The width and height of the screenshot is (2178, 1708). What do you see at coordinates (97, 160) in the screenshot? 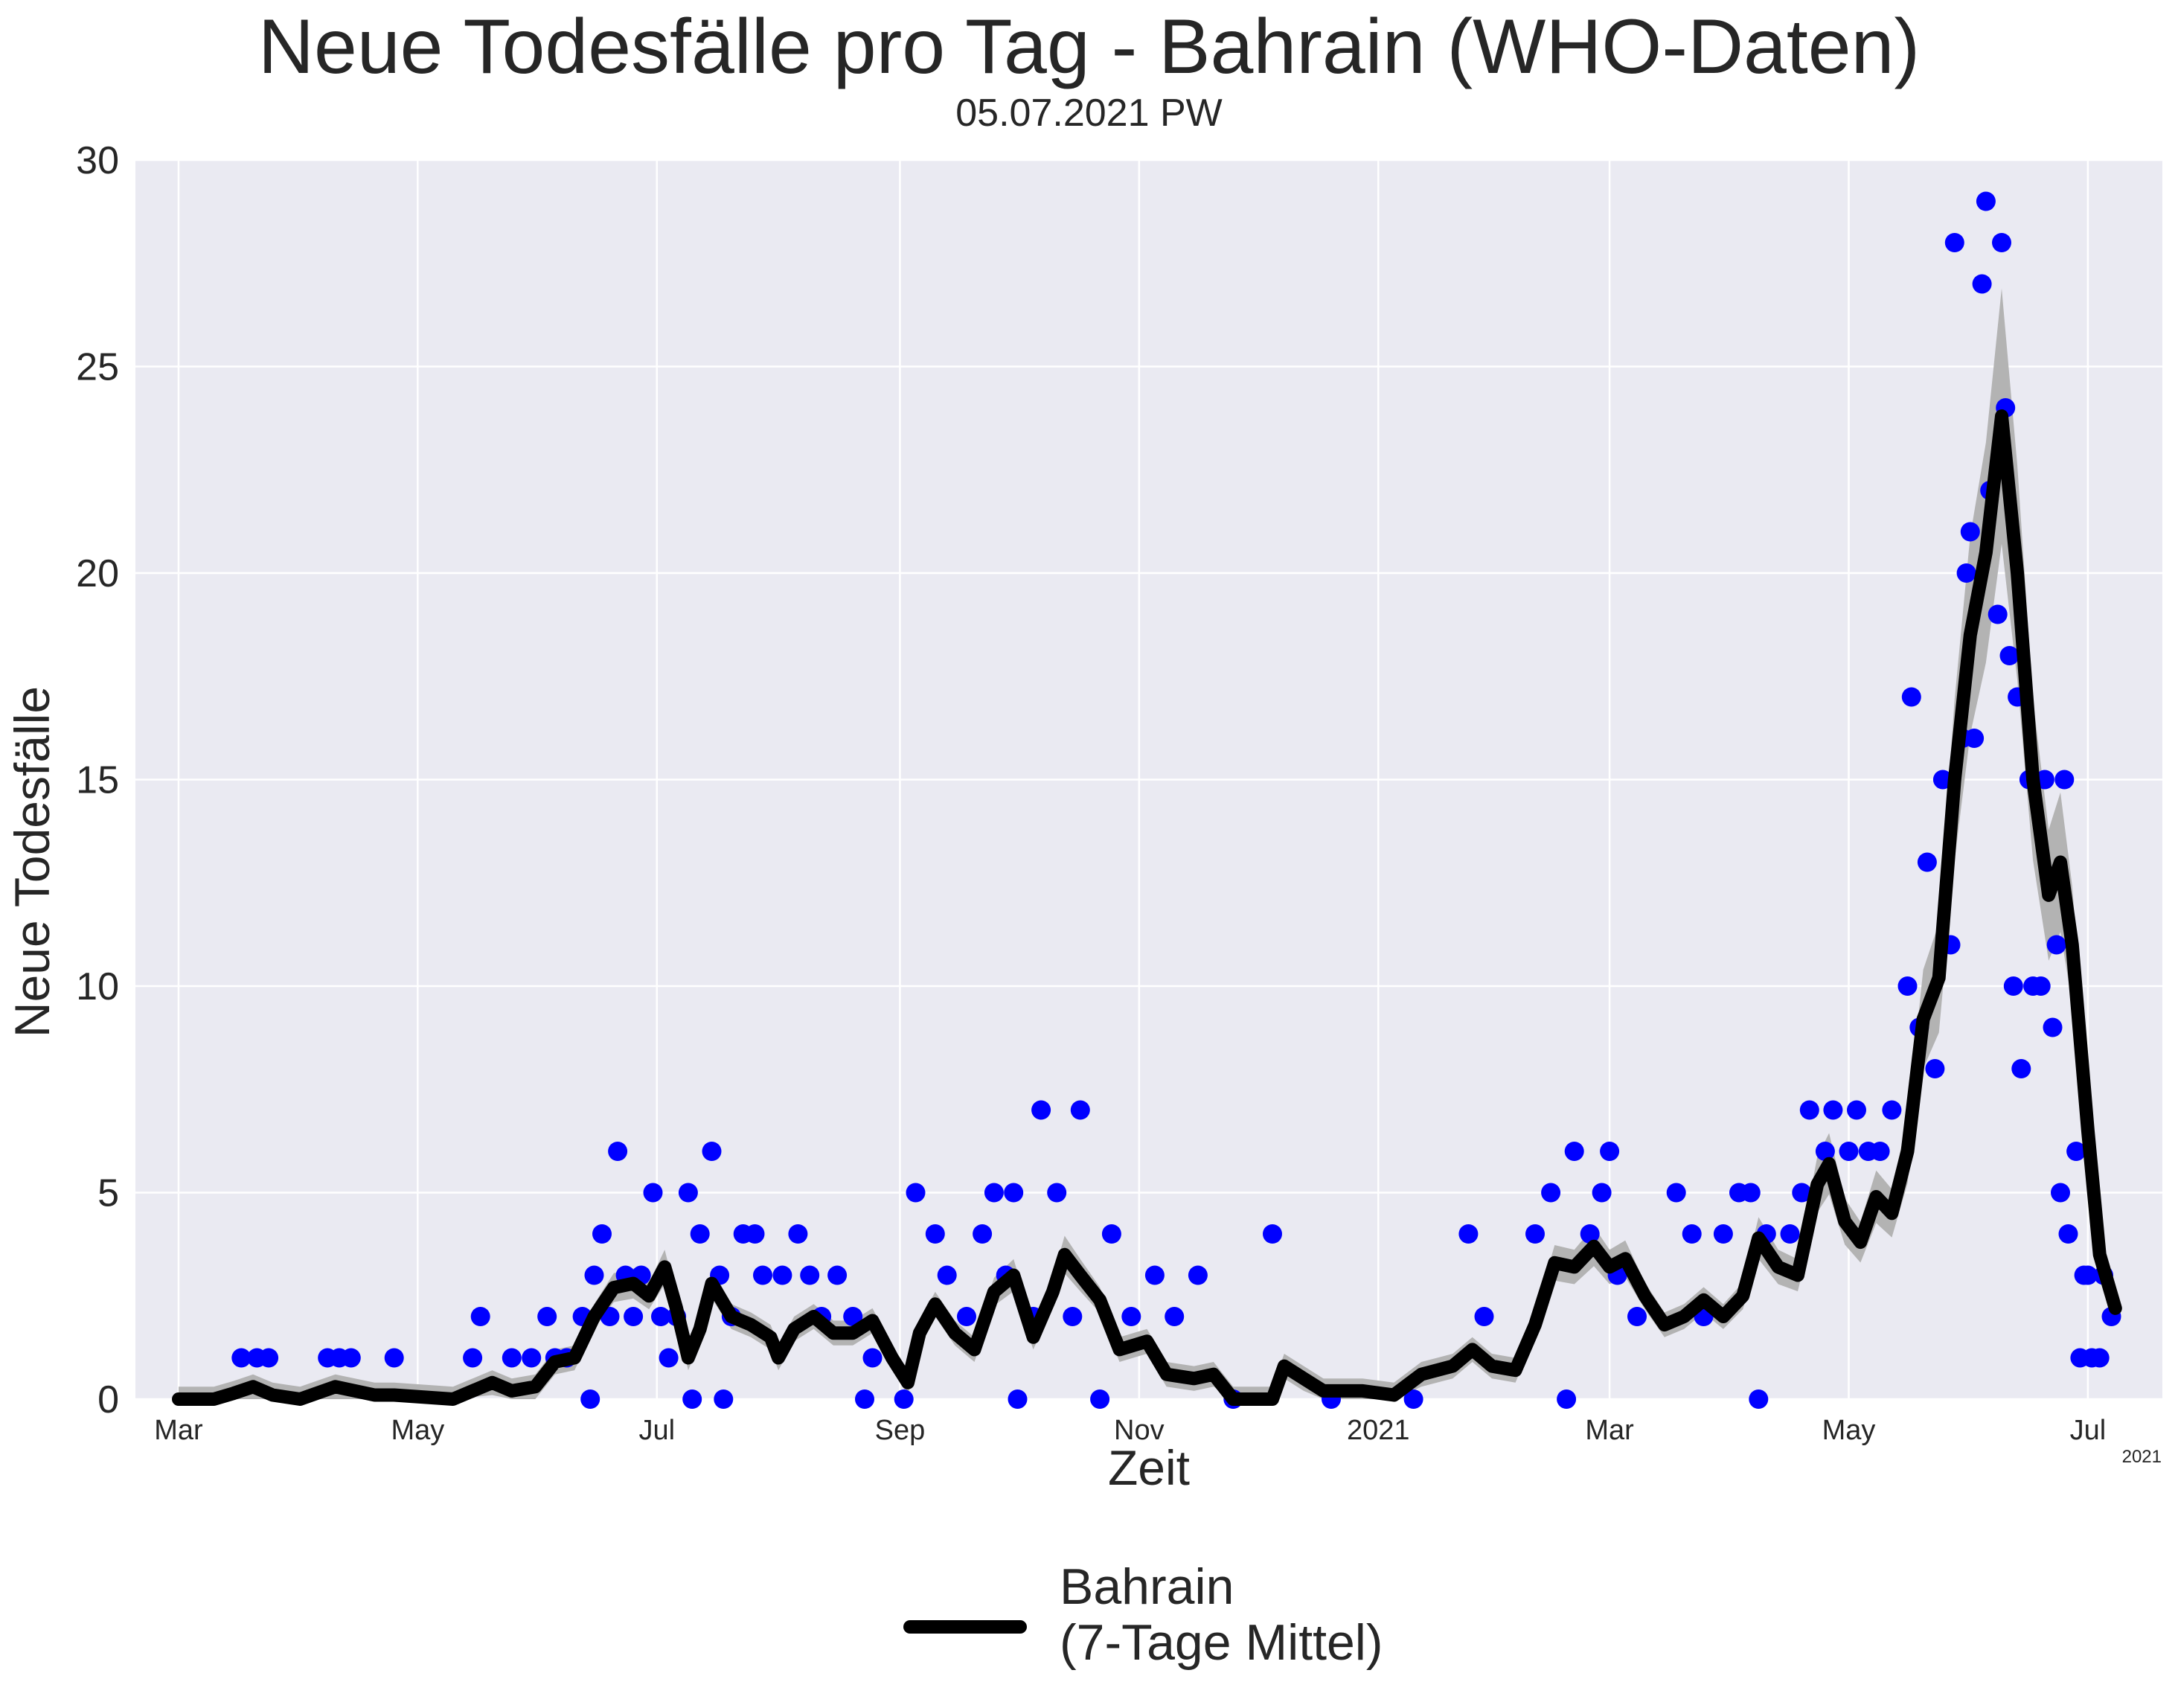
I see `y-tick-label: 30` at bounding box center [97, 160].